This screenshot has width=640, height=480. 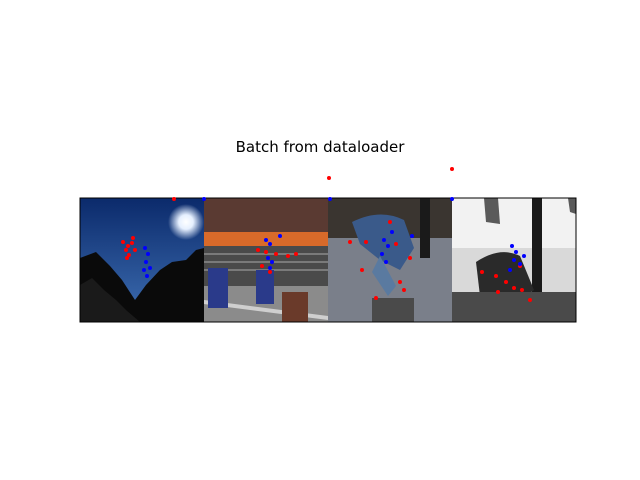 What do you see at coordinates (320, 147) in the screenshot?
I see `figure-title: Batch from dataloader` at bounding box center [320, 147].